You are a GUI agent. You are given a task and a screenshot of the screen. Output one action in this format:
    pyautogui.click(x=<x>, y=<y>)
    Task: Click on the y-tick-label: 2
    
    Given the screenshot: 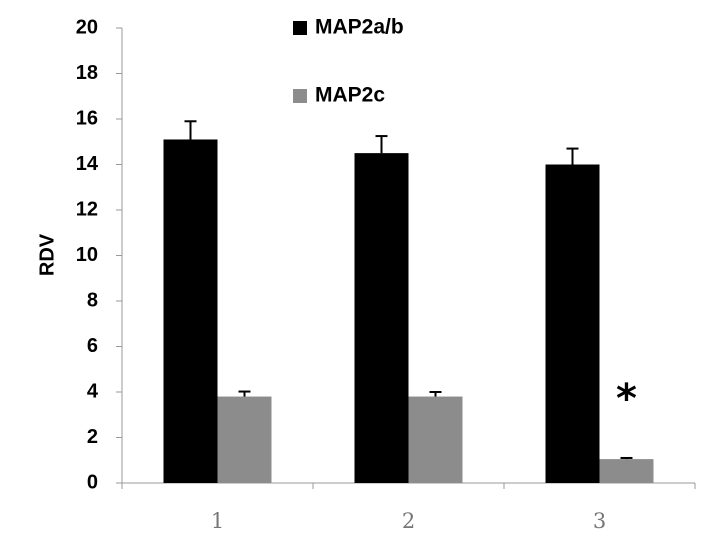 What is the action you would take?
    pyautogui.click(x=92, y=437)
    